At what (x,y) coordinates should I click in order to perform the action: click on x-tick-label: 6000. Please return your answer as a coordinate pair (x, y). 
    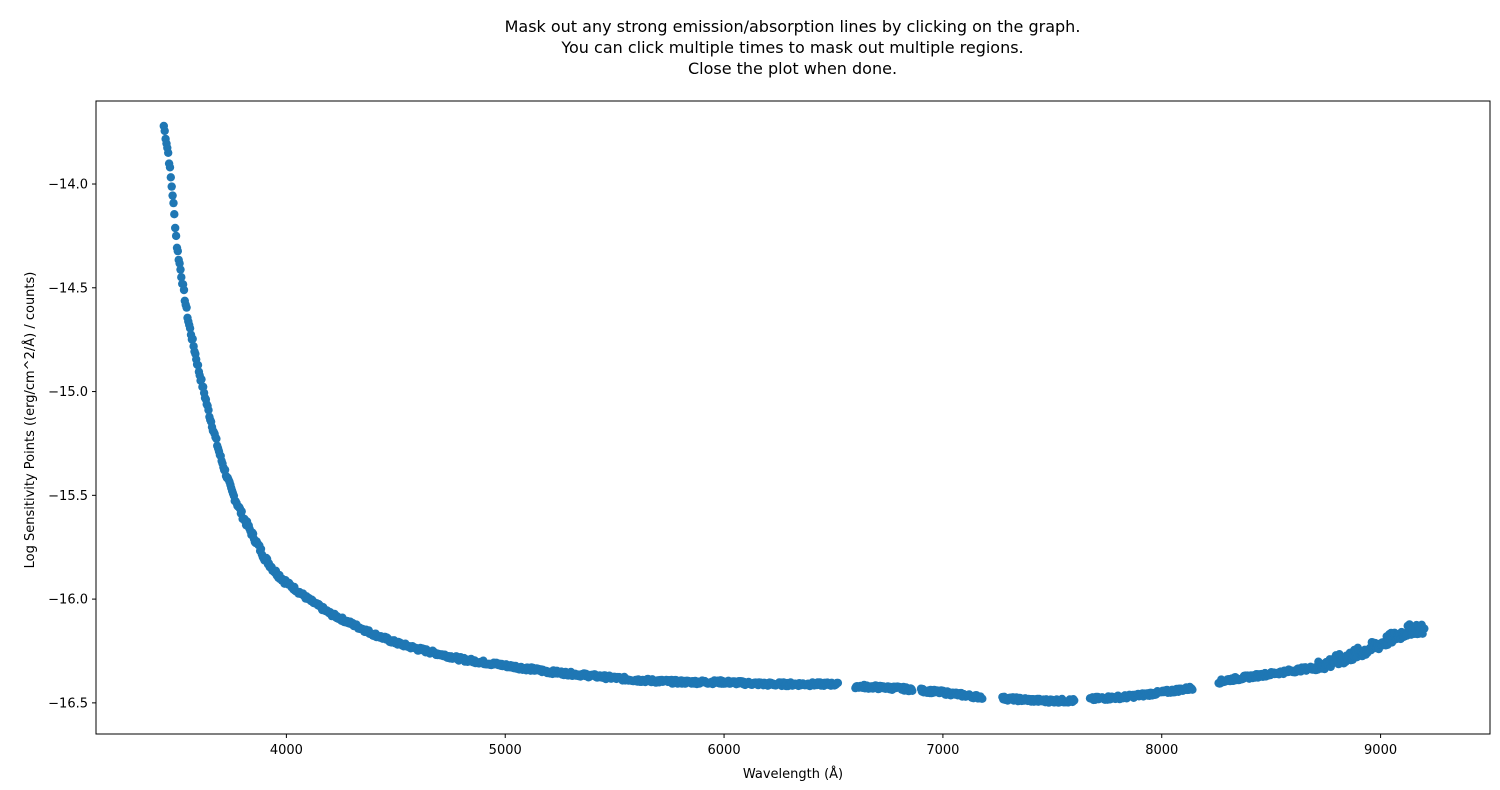
    Looking at the image, I should click on (724, 750).